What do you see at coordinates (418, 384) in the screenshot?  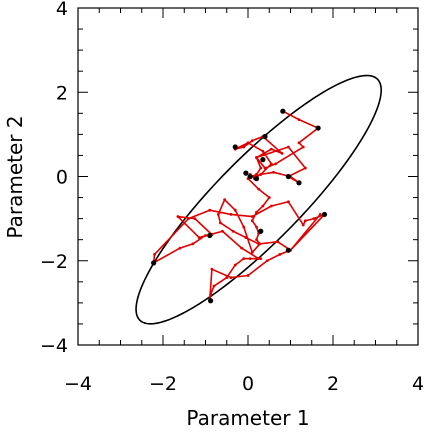 I see `x-tick-label: 4` at bounding box center [418, 384].